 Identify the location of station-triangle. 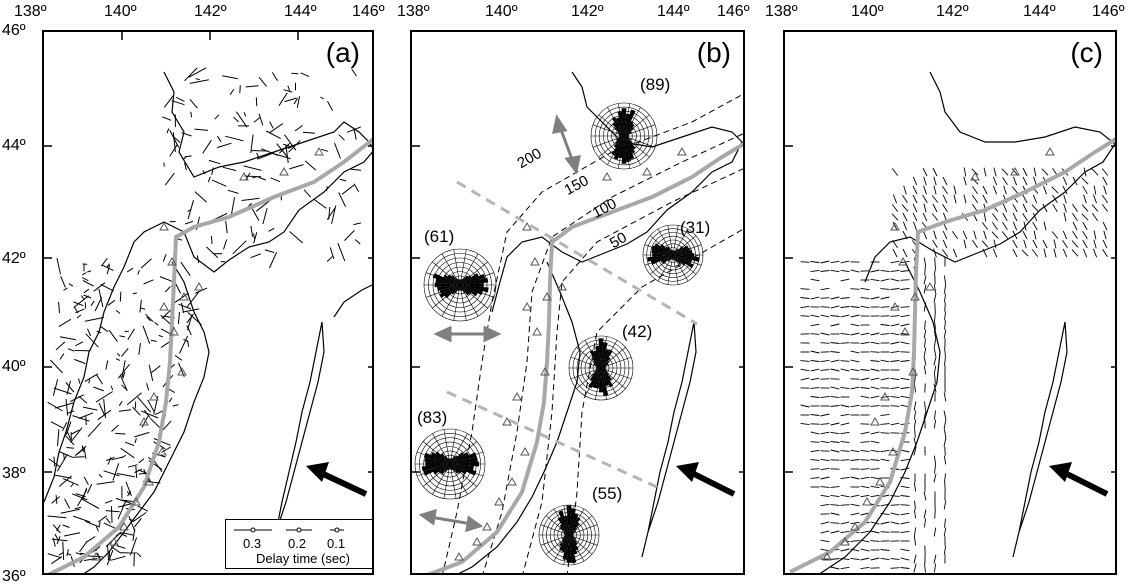
(512, 481).